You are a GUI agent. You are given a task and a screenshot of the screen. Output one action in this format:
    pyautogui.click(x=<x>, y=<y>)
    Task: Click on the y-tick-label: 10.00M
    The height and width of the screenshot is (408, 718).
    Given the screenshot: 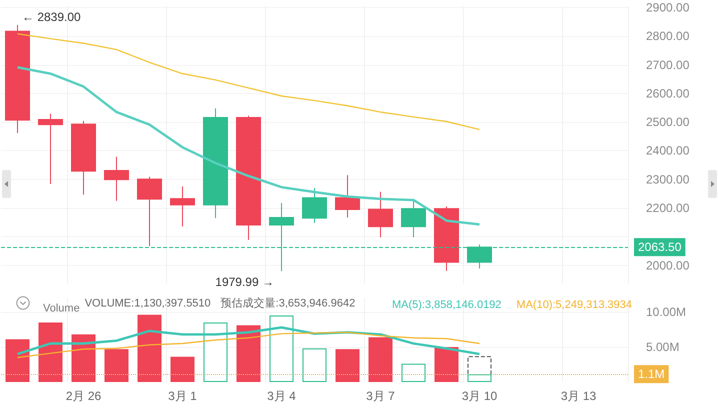 What is the action you would take?
    pyautogui.click(x=666, y=312)
    